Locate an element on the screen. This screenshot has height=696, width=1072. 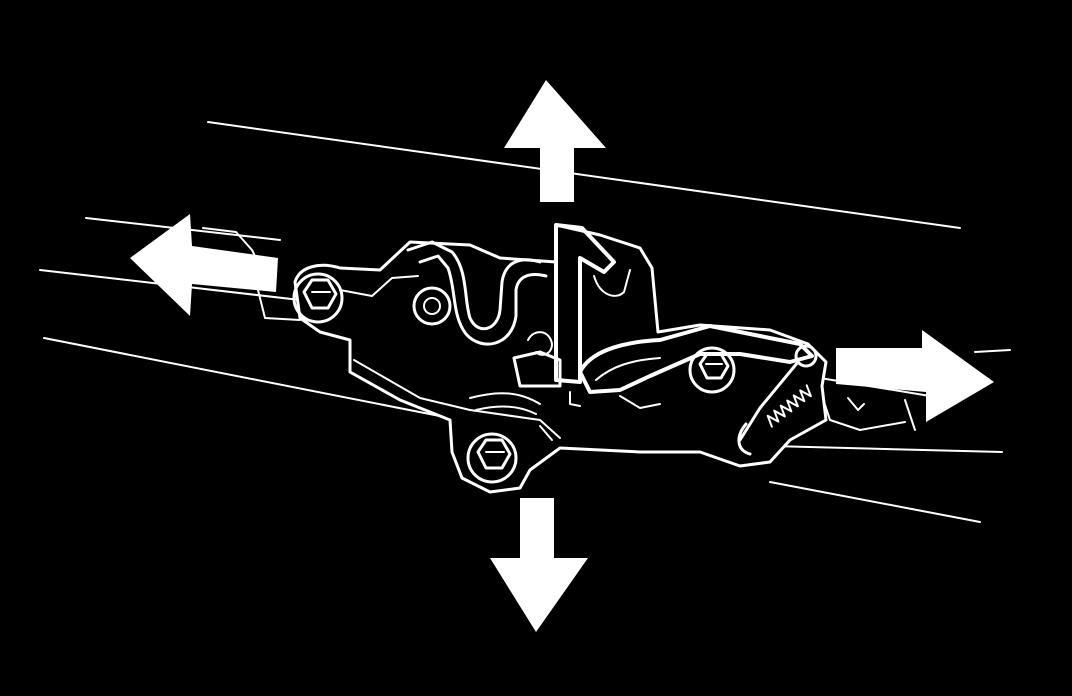
safety-lever is located at coordinates (696, 359).